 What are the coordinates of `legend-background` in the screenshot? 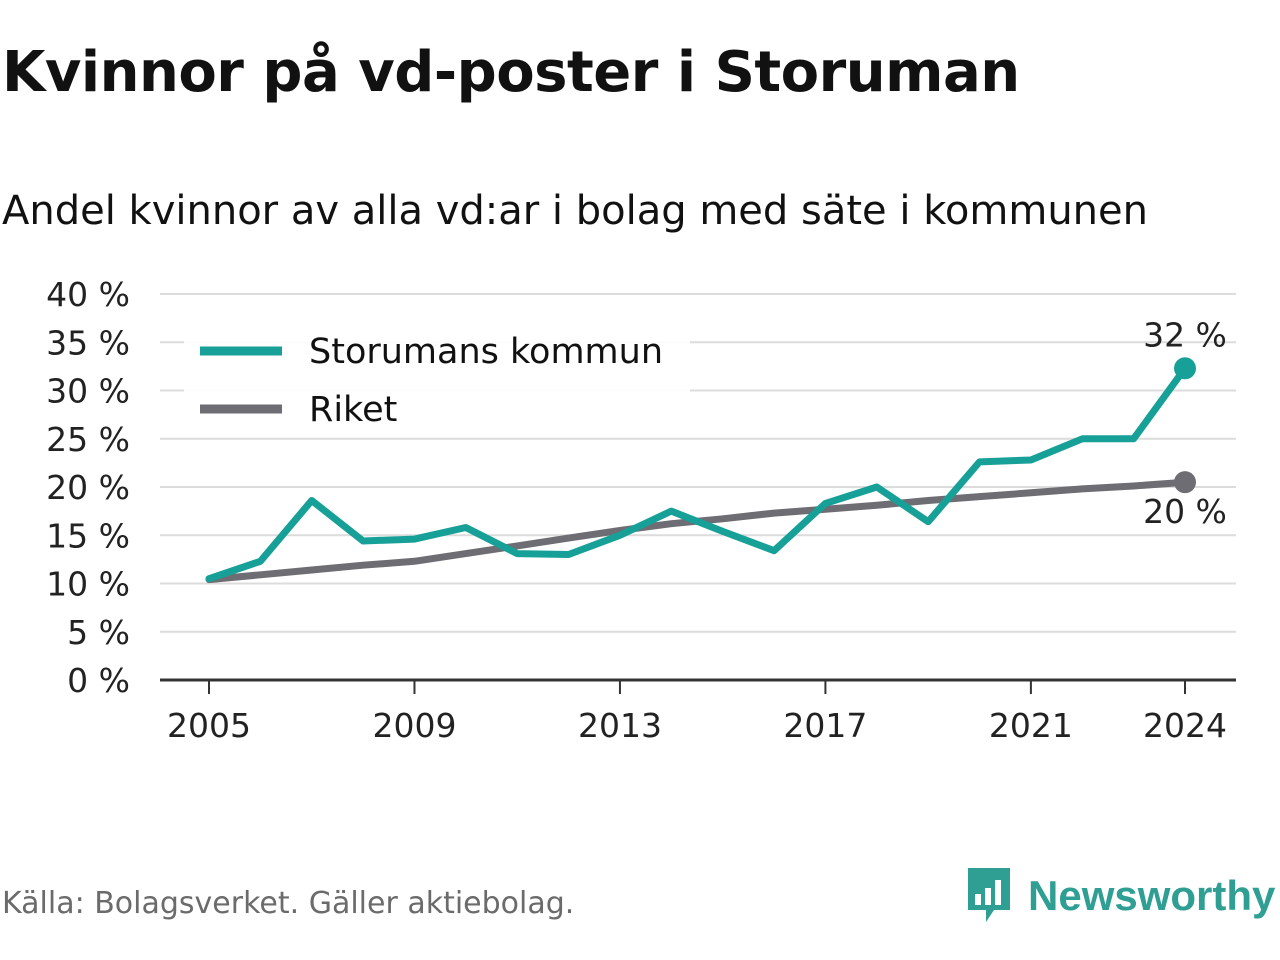 It's located at (437, 377).